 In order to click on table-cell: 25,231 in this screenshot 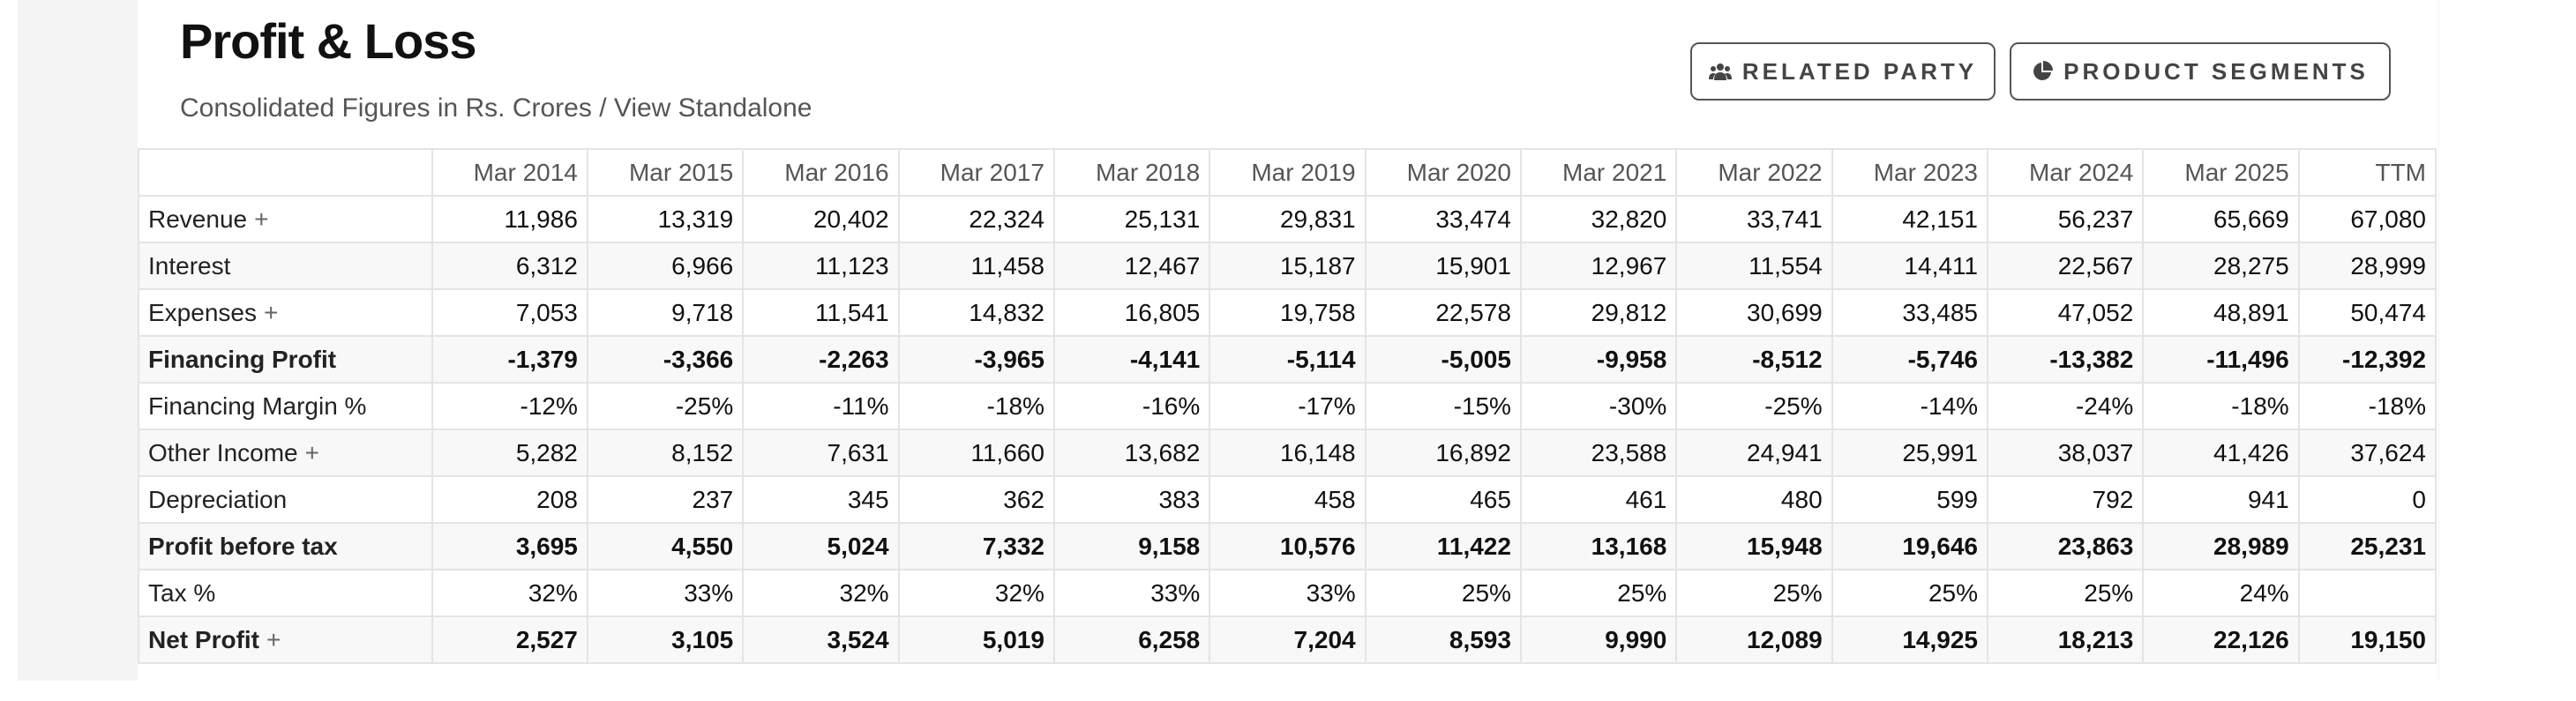, I will do `click(2367, 546)`.